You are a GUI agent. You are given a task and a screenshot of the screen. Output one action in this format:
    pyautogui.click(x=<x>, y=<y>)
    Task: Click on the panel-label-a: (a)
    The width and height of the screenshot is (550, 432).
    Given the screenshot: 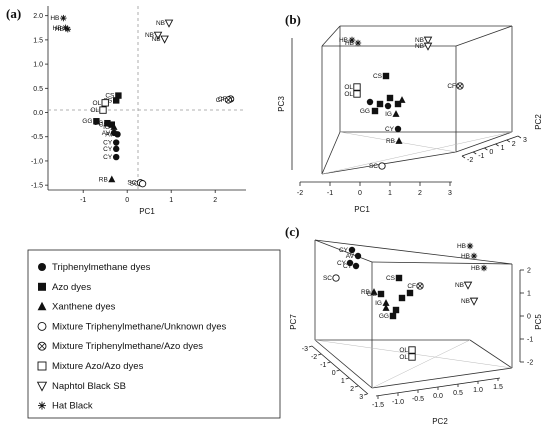 What is the action you would take?
    pyautogui.click(x=13, y=13)
    